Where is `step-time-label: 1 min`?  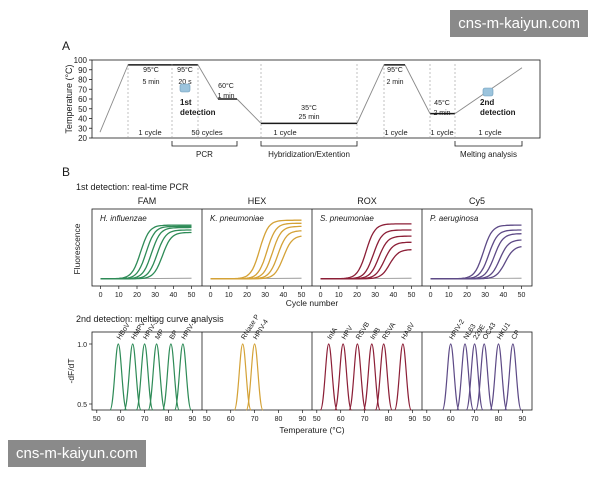 step-time-label: 1 min is located at coordinates (225, 96).